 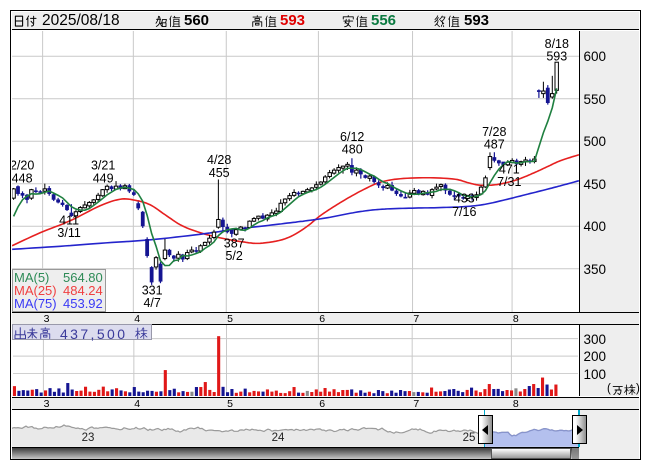 I want to click on svg-text: 387, so click(x=234, y=244).